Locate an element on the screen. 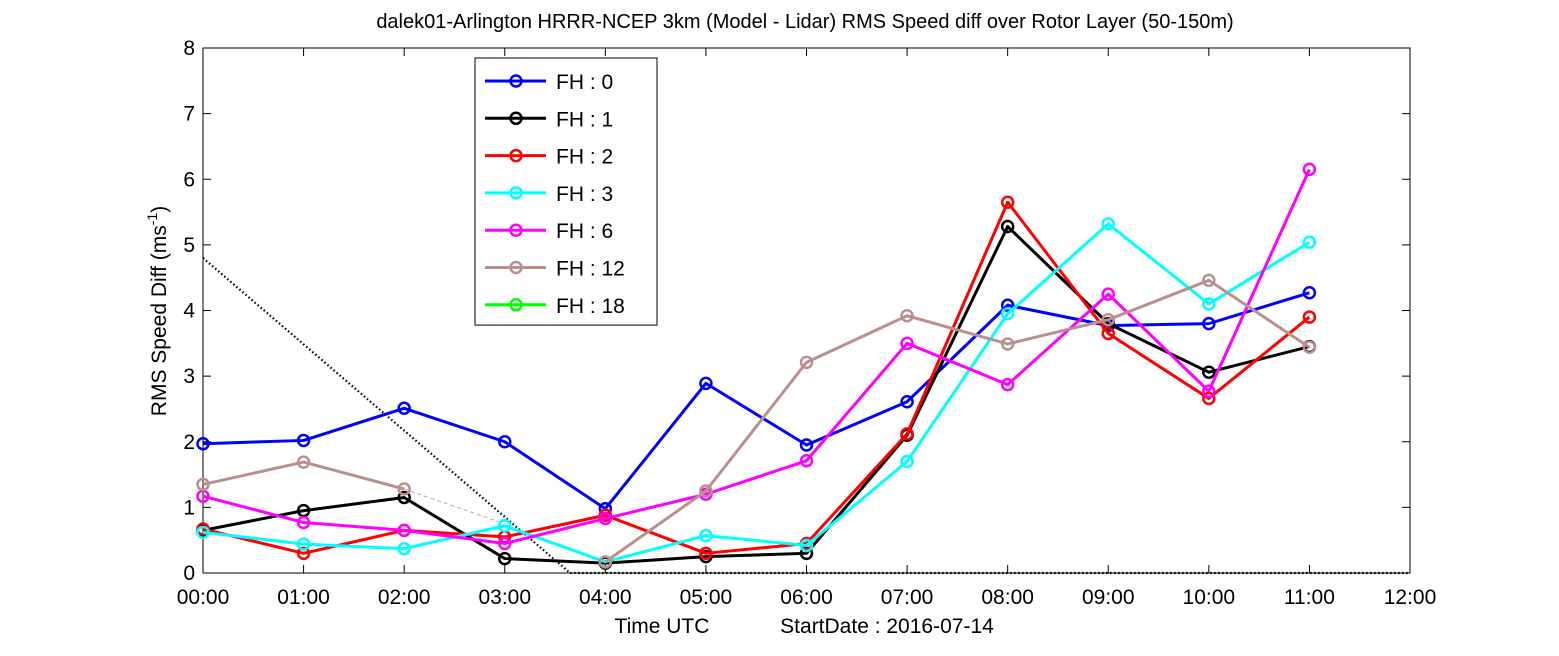 Image resolution: width=1559 pixels, height=656 pixels. legend-label: FH : 12 is located at coordinates (590, 269).